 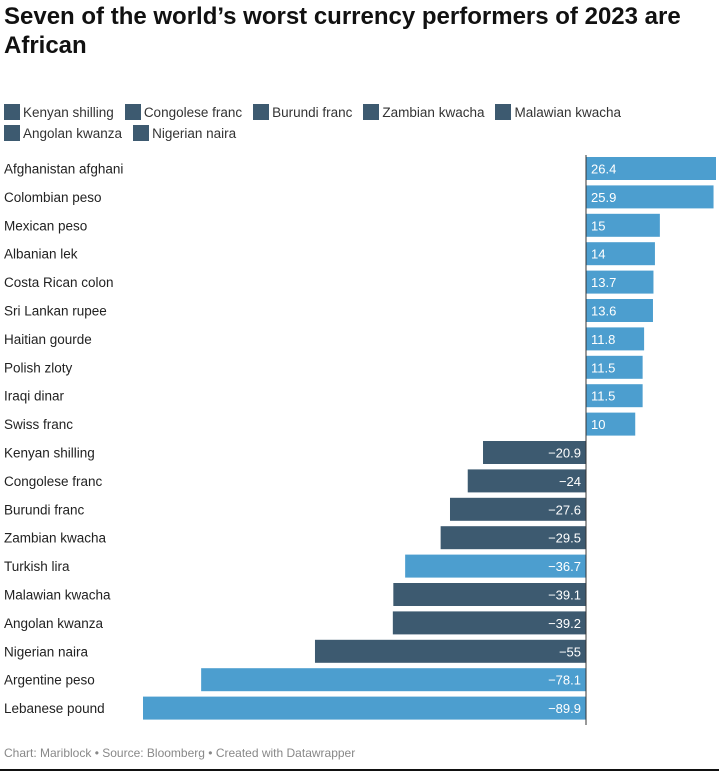 I want to click on bar-value-label: −89.9, so click(x=564, y=708).